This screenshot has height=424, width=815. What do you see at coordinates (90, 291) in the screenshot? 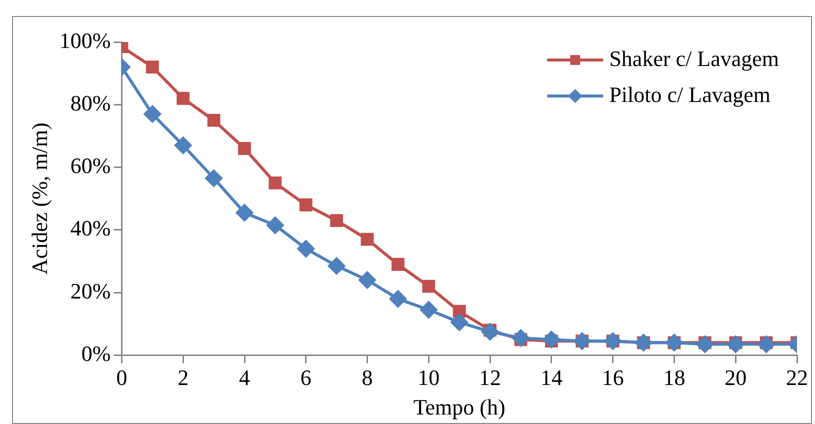
I see `y-tick-label: 20%` at bounding box center [90, 291].